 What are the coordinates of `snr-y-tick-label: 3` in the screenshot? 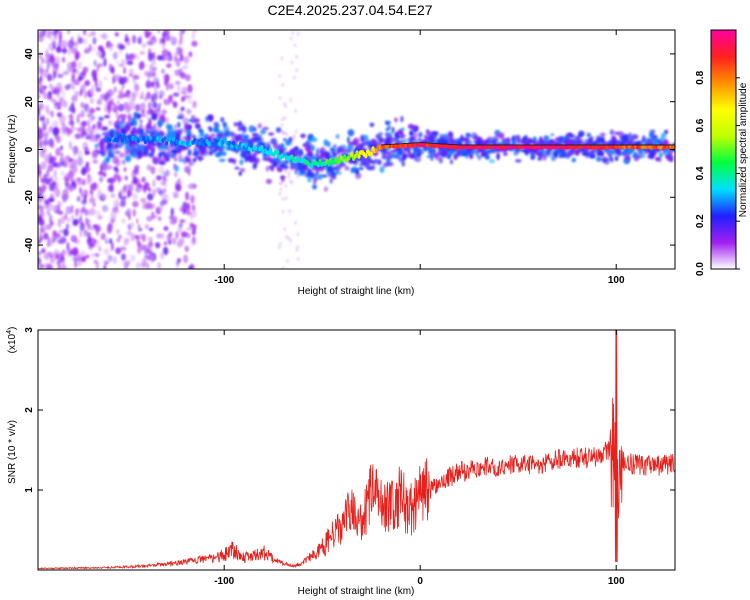 It's located at (29, 330).